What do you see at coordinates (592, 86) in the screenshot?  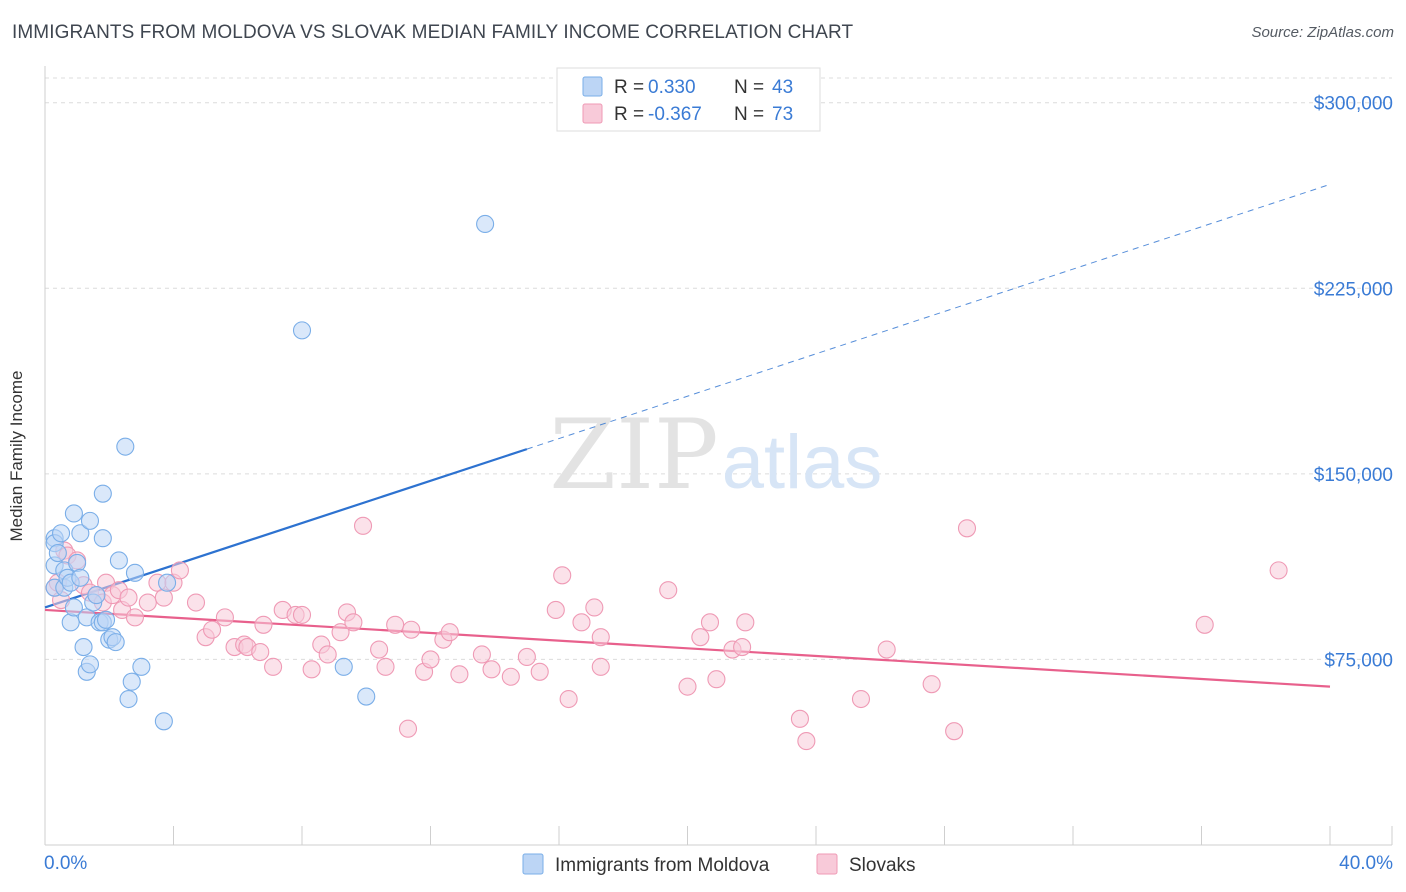 I see `moldova-legend-swatch` at bounding box center [592, 86].